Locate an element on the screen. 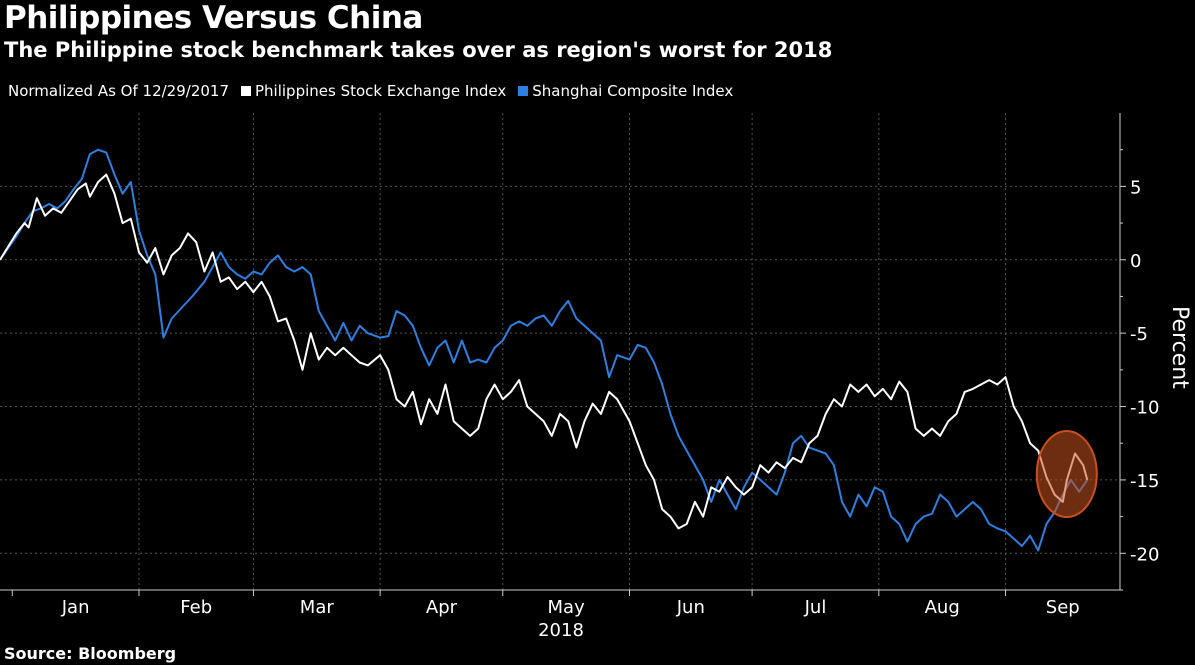 This screenshot has height=665, width=1195. legend-item-shanghai: Shanghai Composite Index is located at coordinates (625, 91).